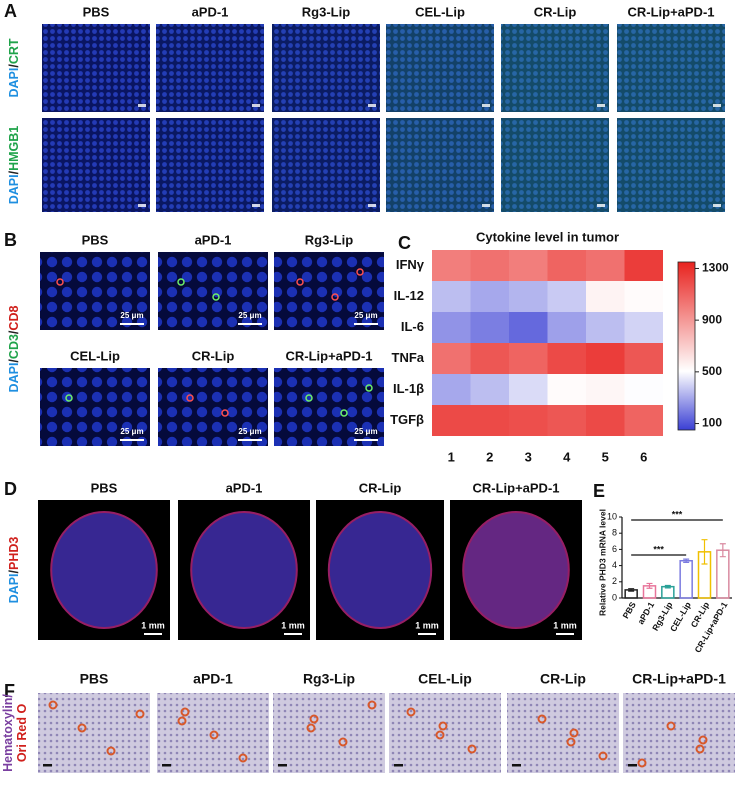 The height and width of the screenshot is (785, 738). What do you see at coordinates (404, 243) in the screenshot?
I see `panel-label: C` at bounding box center [404, 243].